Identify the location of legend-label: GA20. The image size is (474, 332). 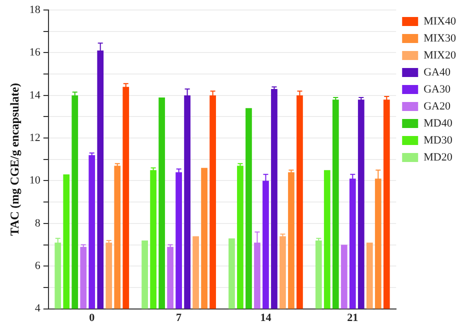
(437, 106).